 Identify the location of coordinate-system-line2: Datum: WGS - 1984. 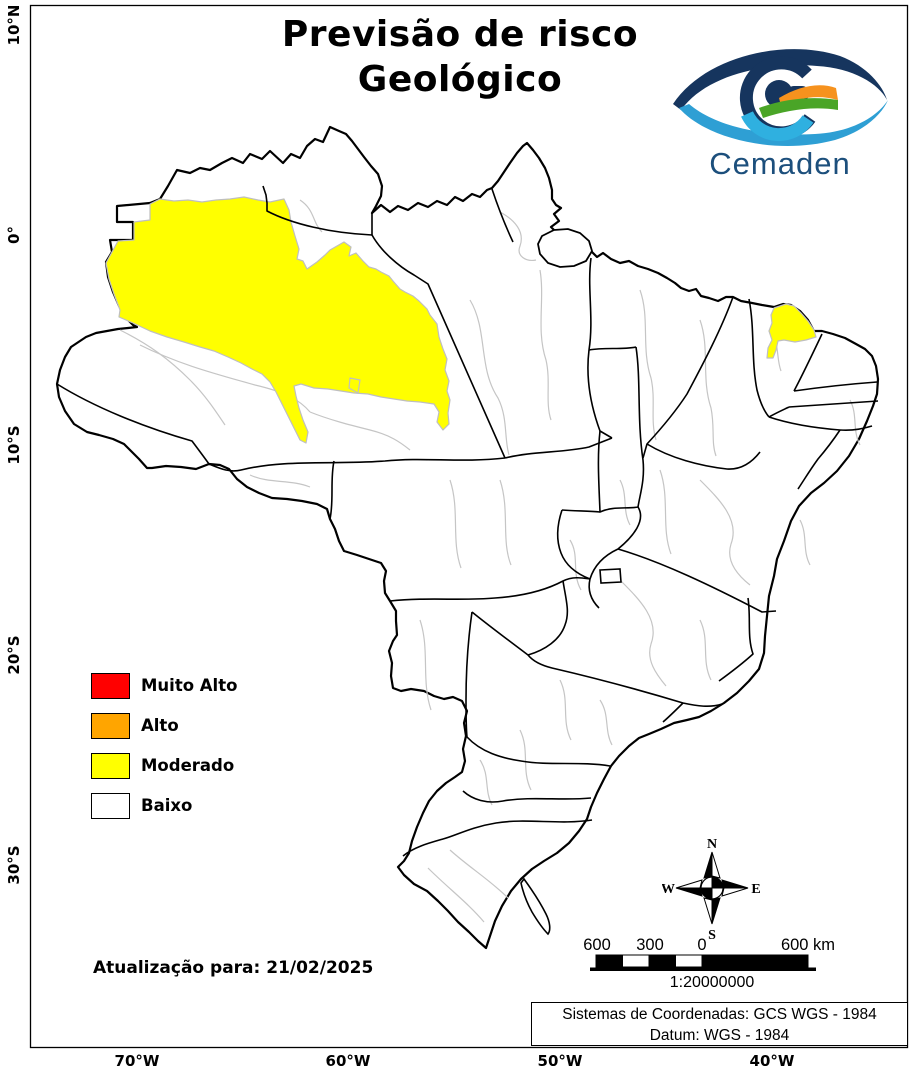
(719, 1035).